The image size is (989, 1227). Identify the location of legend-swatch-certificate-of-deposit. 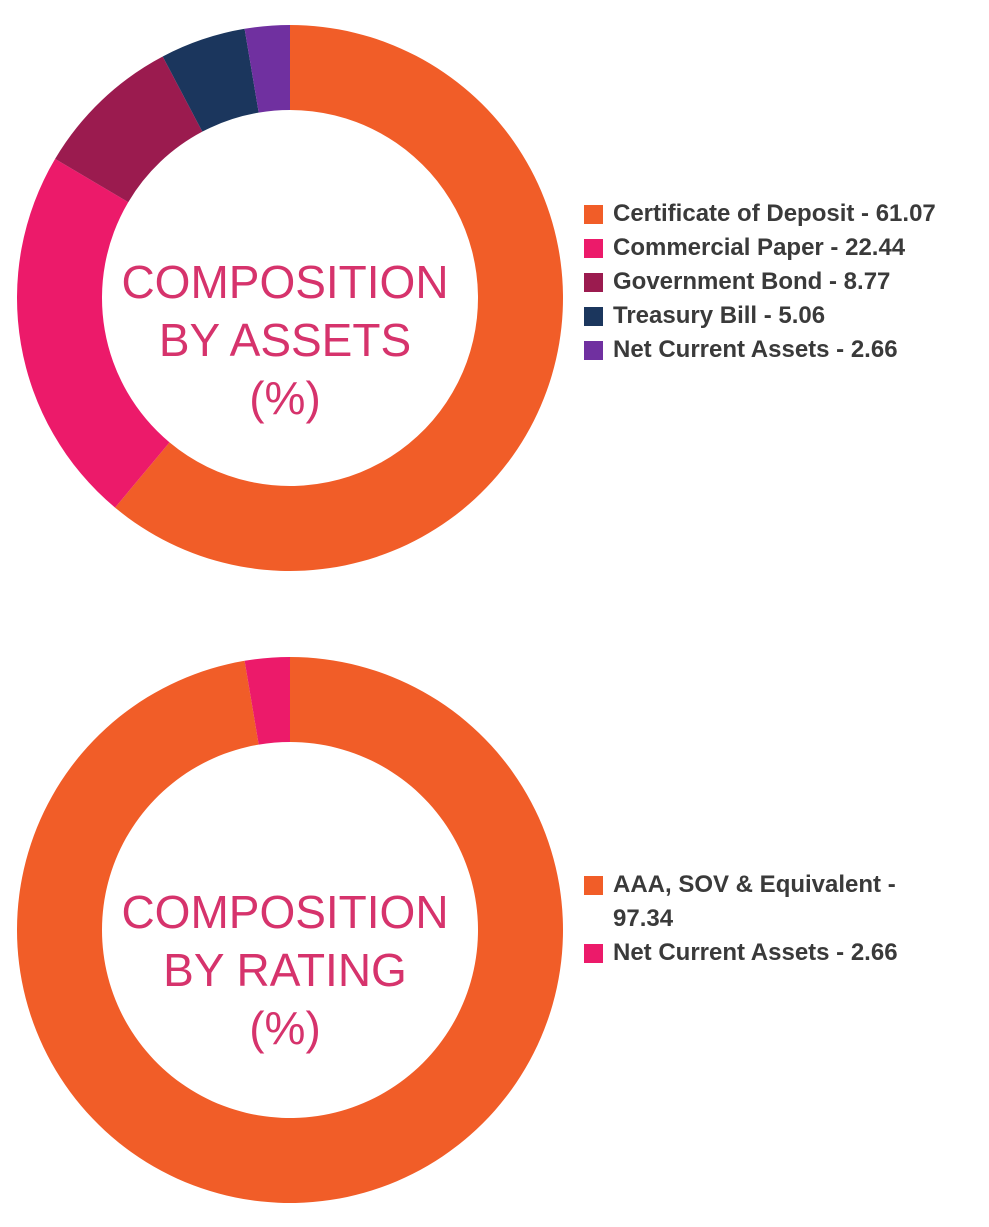
(593, 214).